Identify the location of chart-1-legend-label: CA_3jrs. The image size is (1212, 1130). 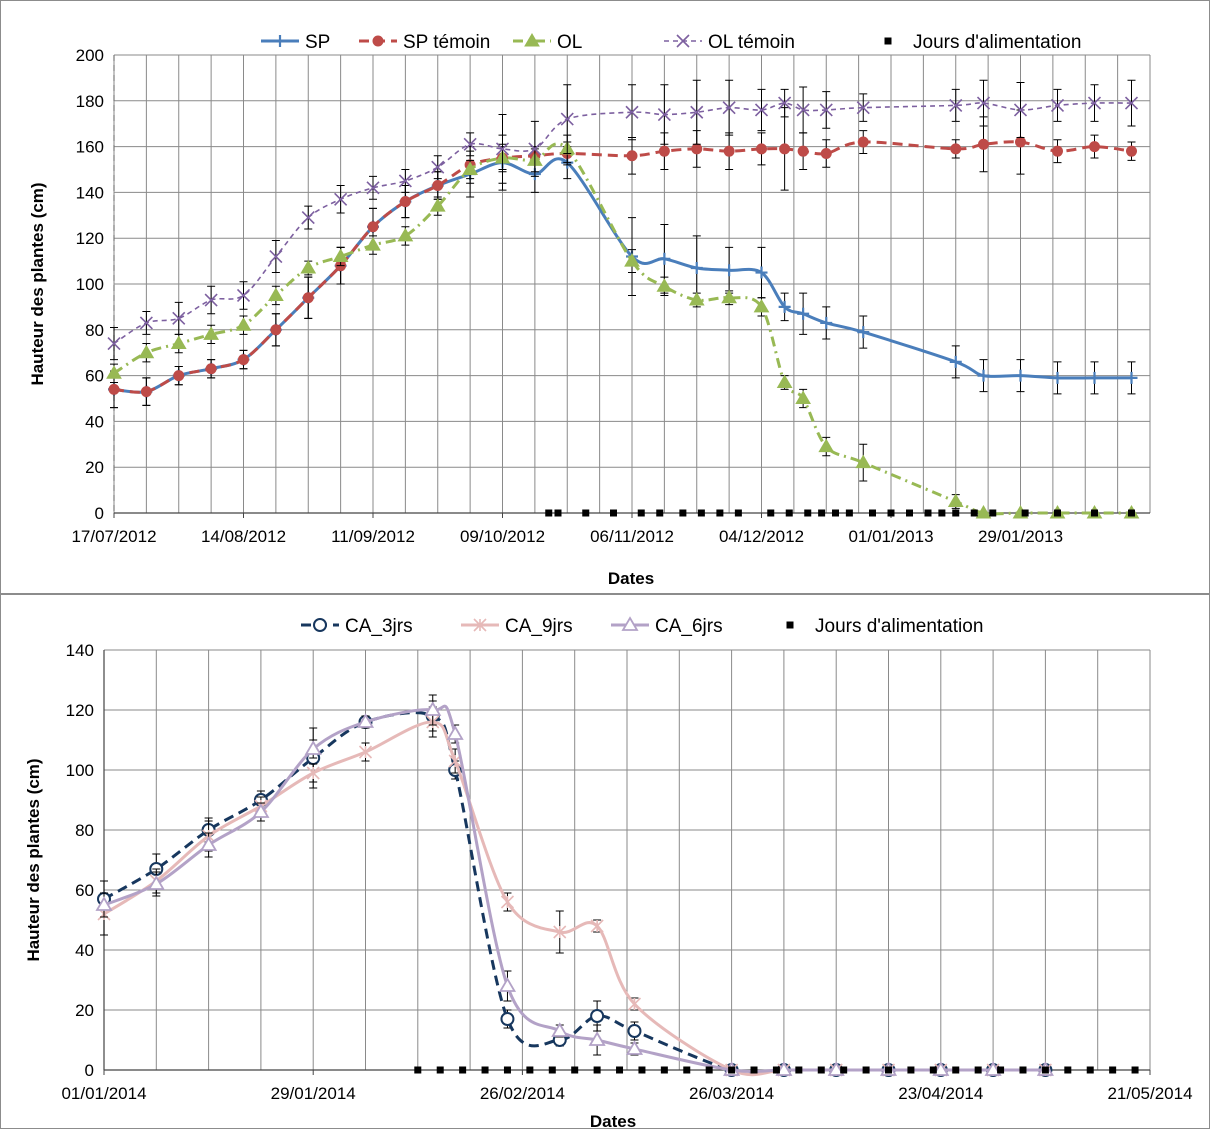
(379, 626).